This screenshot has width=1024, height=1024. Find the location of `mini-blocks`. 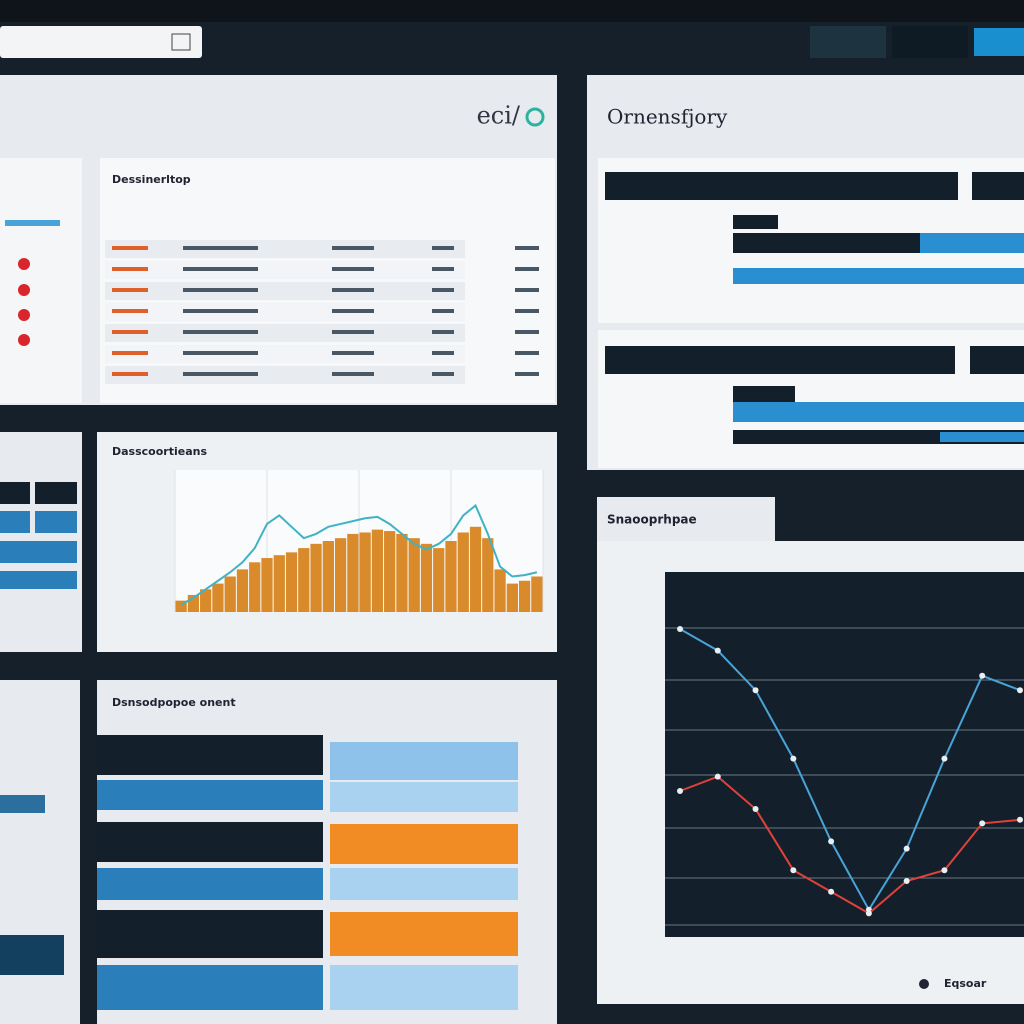

mini-blocks is located at coordinates (38, 535).